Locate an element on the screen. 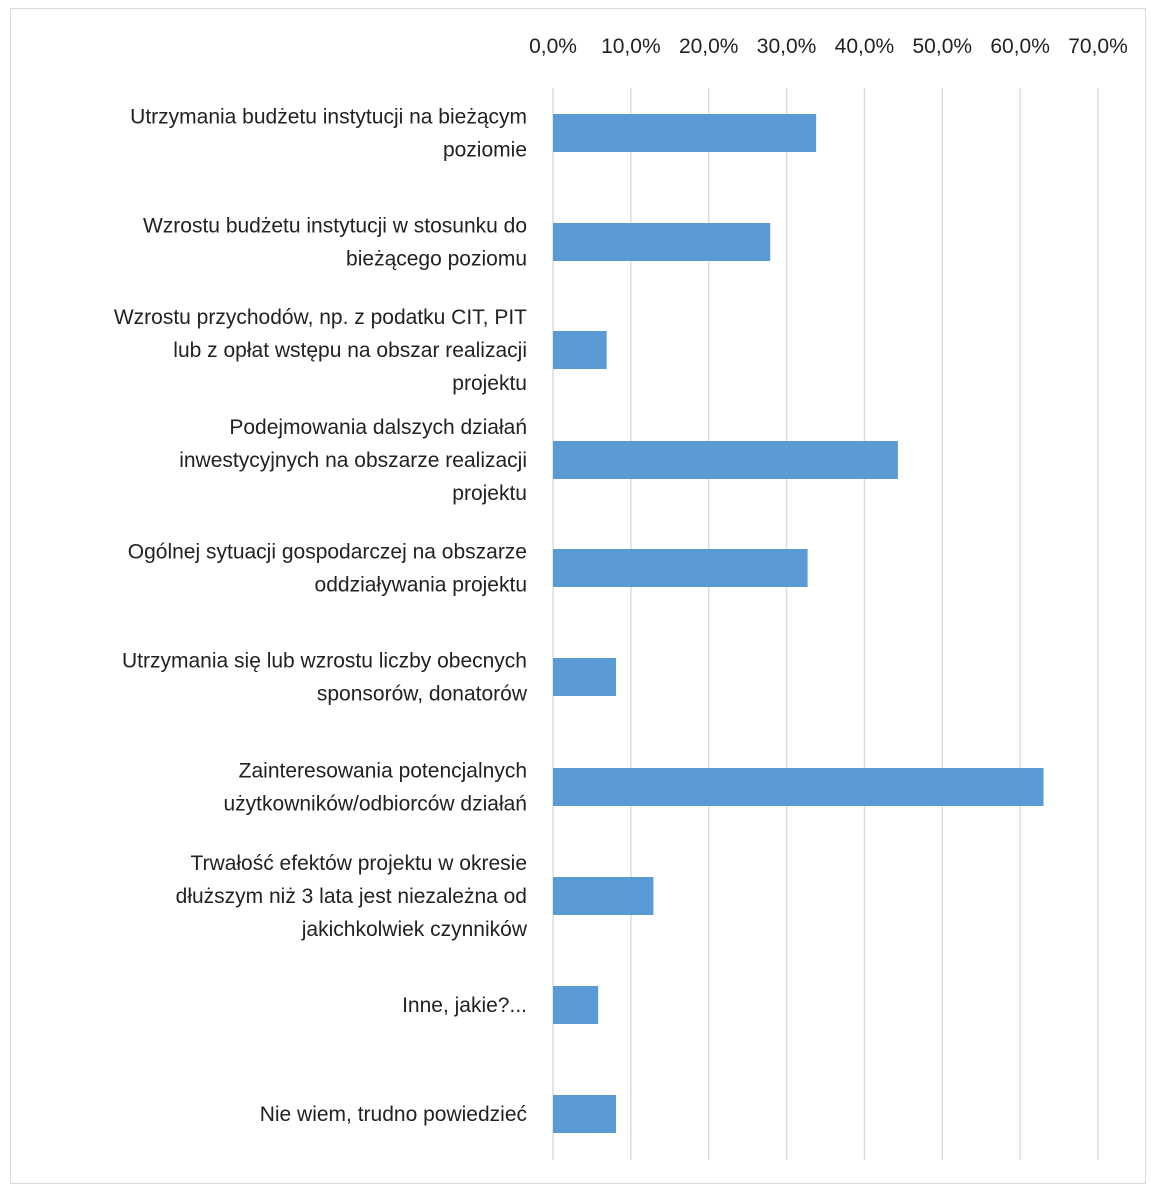 The height and width of the screenshot is (1189, 1153). x-tick-label: 10,0% is located at coordinates (631, 46).